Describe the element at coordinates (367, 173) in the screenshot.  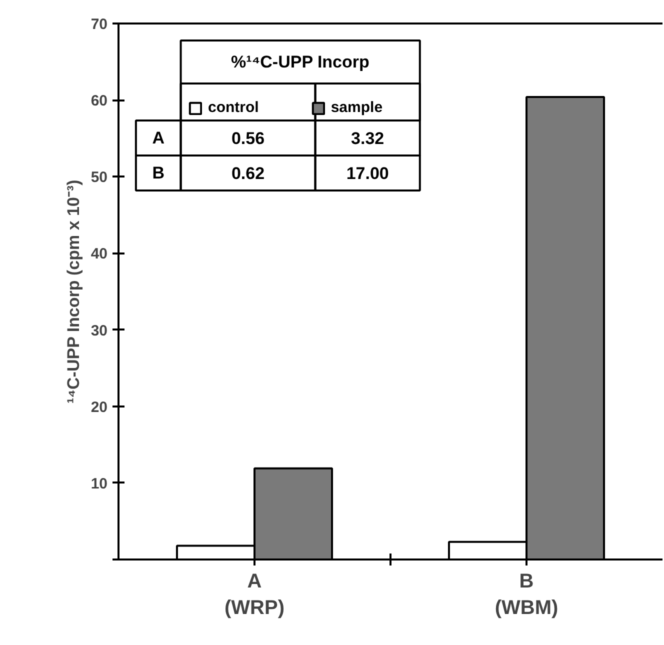
I see `annotation: 17.00` at that location.